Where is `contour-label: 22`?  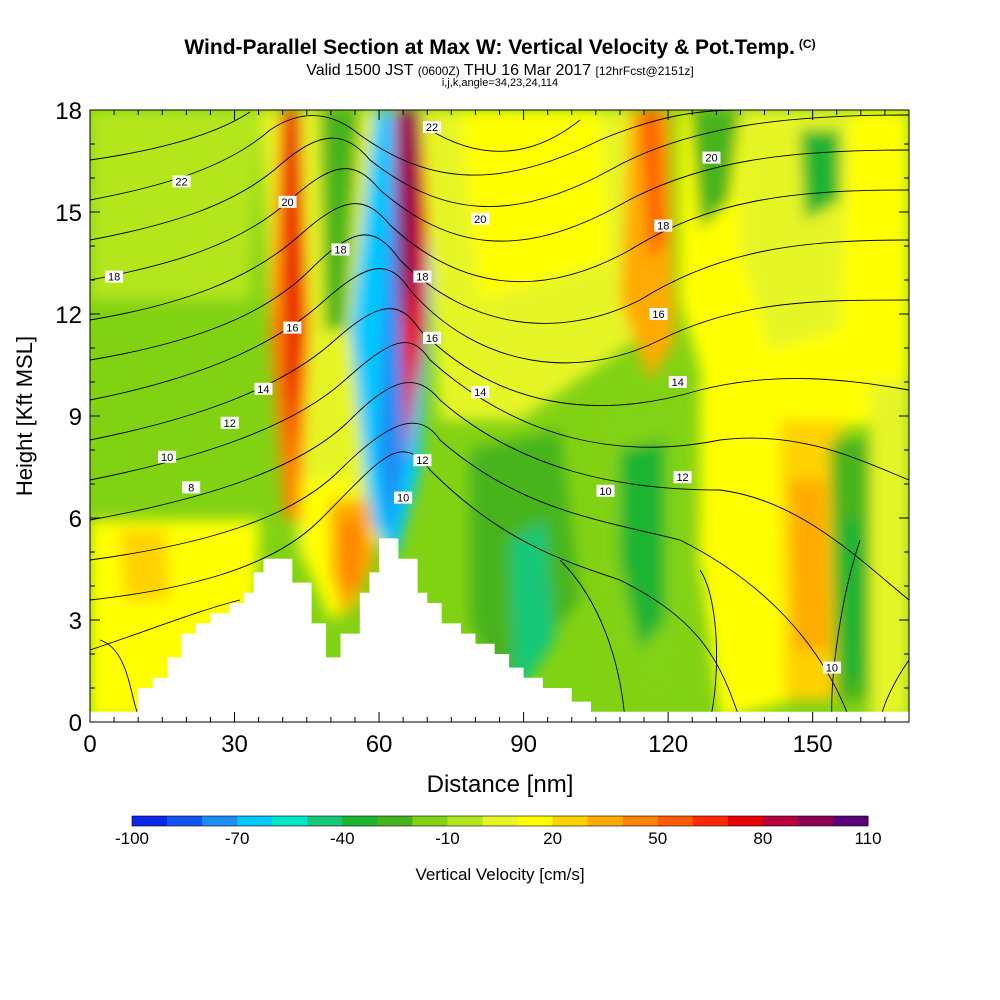
contour-label: 22 is located at coordinates (181, 181).